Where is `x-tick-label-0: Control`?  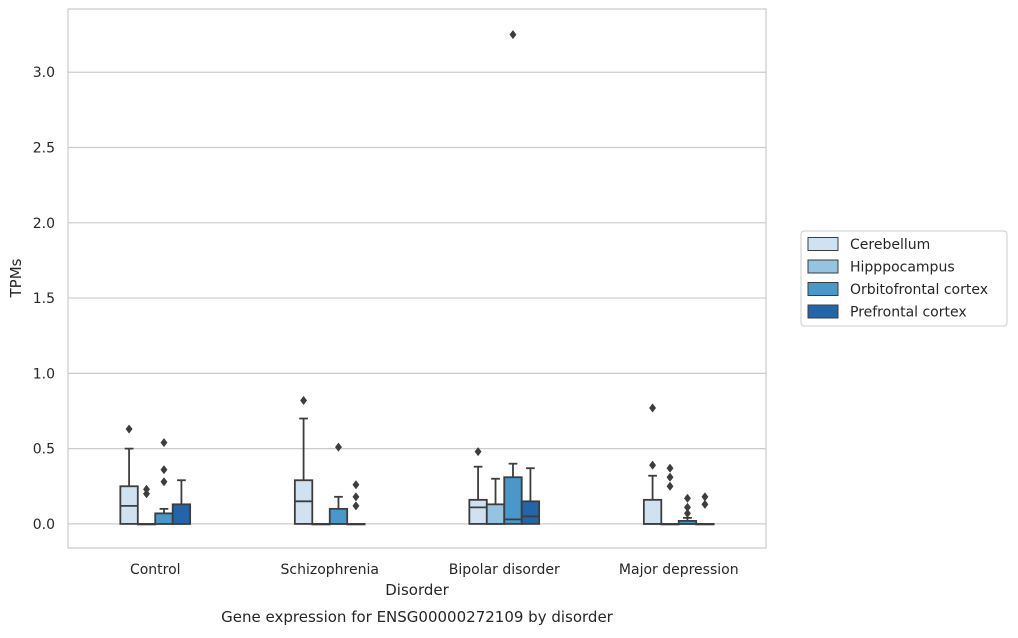 x-tick-label-0: Control is located at coordinates (155, 570).